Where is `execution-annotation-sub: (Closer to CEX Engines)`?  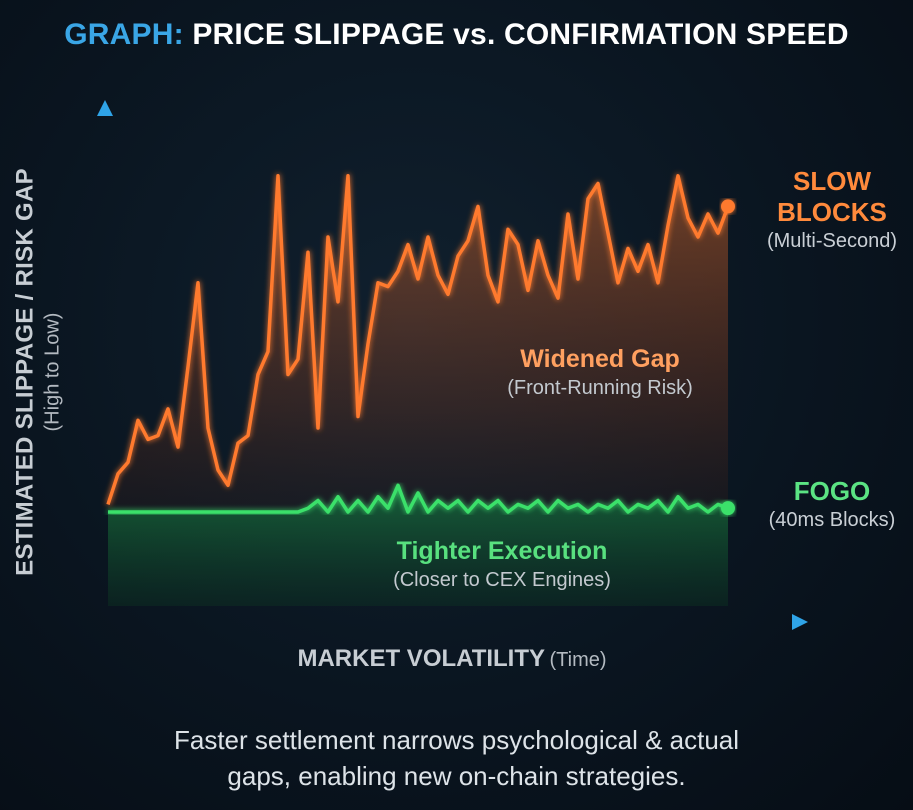 execution-annotation-sub: (Closer to CEX Engines) is located at coordinates (502, 580).